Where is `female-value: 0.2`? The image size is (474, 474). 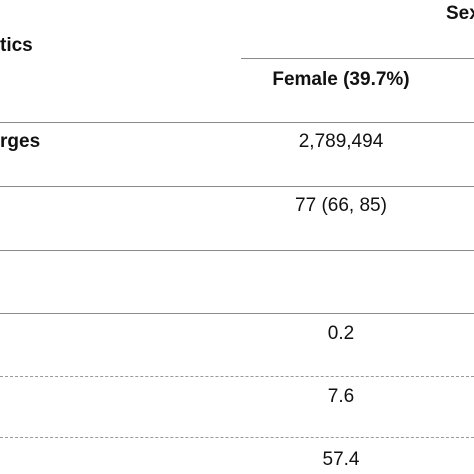 female-value: 0.2 is located at coordinates (341, 333).